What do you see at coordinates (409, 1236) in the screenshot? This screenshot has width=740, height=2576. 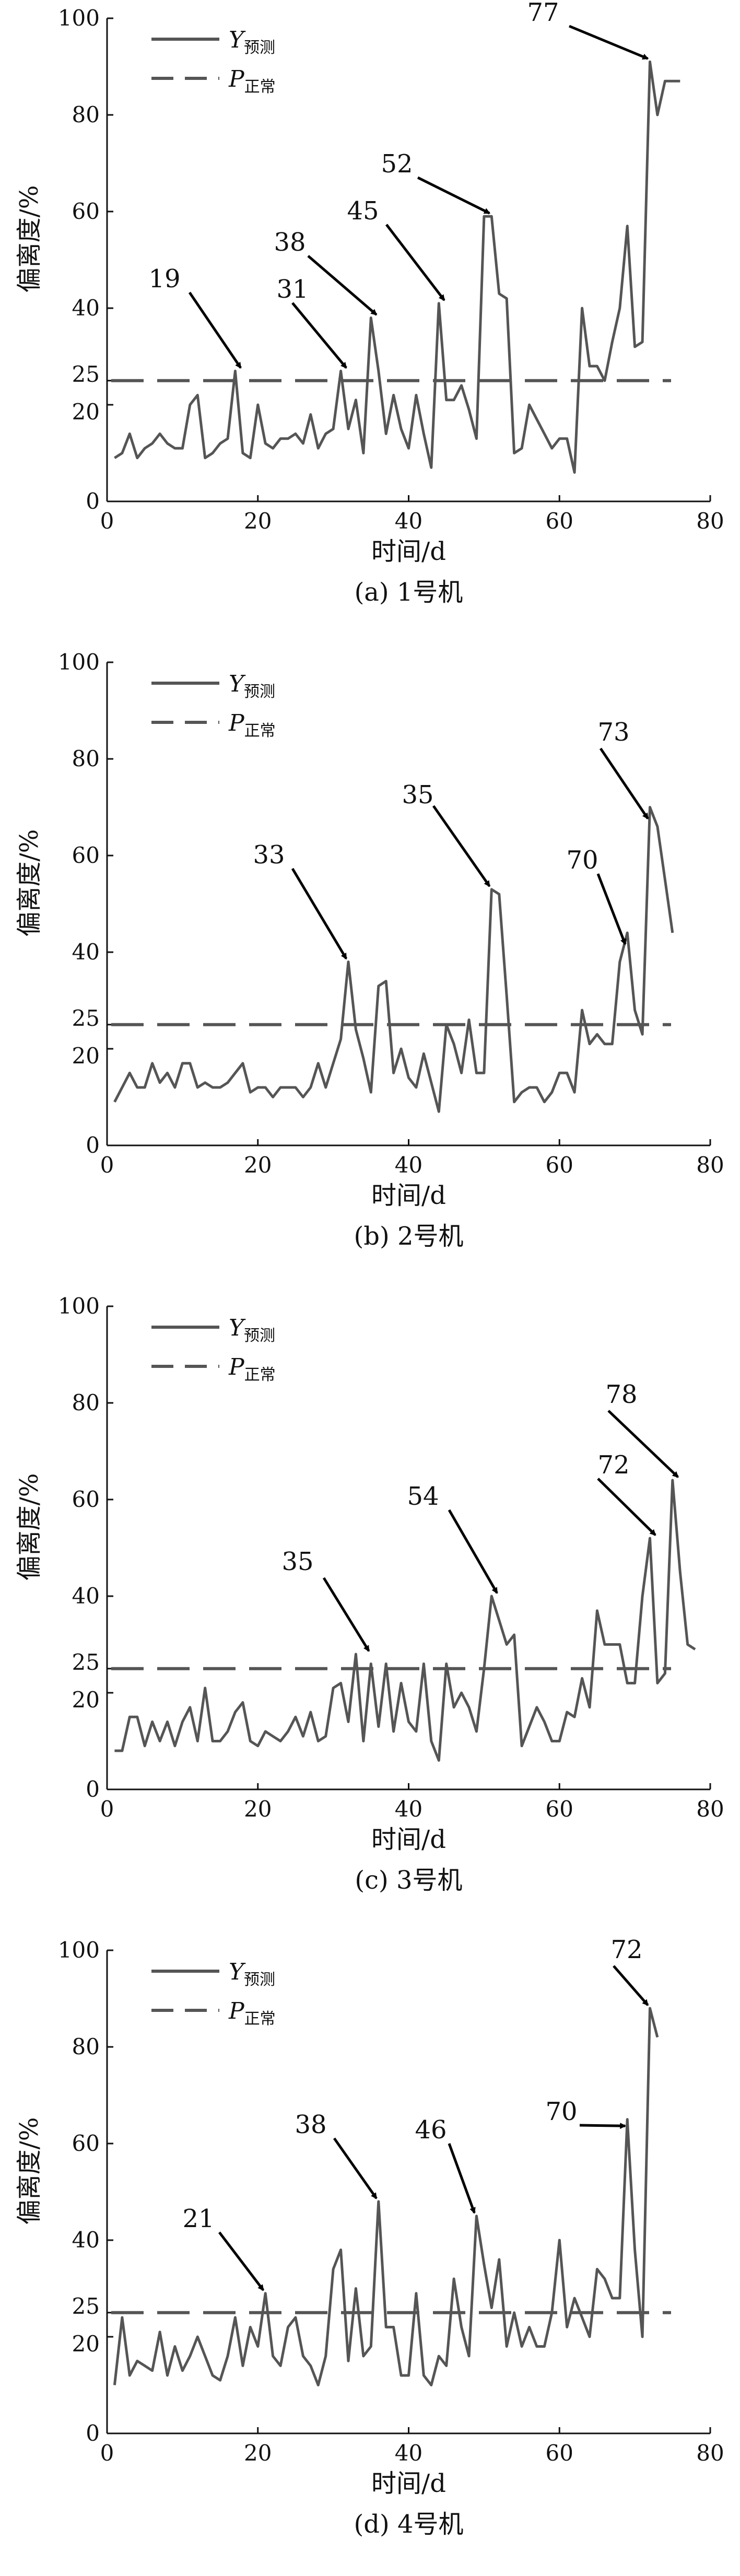 I see `panel-caption: (b) 2号机` at bounding box center [409, 1236].